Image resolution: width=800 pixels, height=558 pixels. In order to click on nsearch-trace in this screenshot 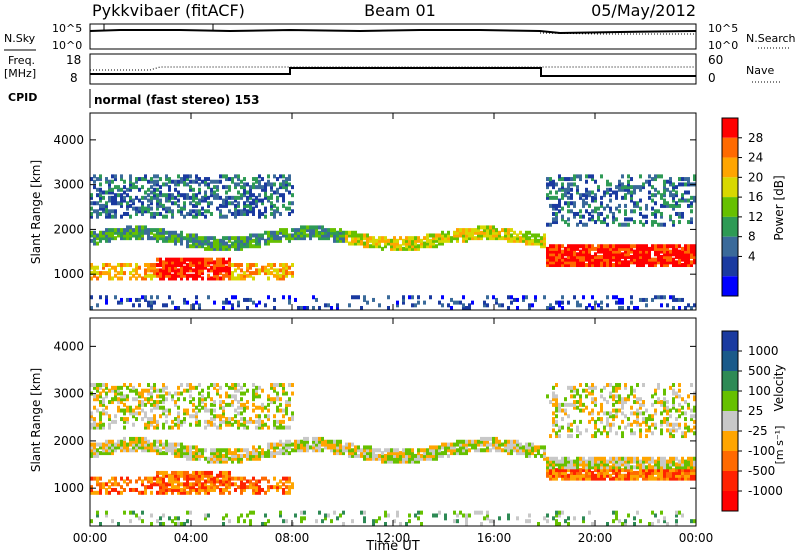, I will do `click(617, 33)`.